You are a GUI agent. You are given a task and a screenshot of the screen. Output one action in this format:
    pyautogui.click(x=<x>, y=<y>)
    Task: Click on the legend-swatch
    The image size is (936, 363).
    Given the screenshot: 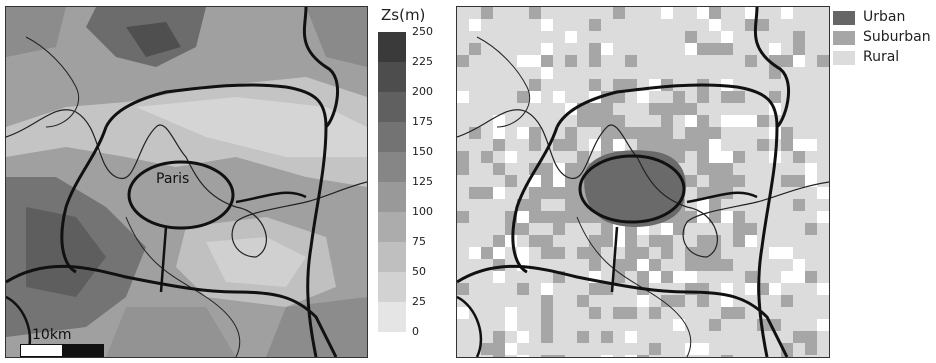 What is the action you would take?
    pyautogui.click(x=844, y=18)
    